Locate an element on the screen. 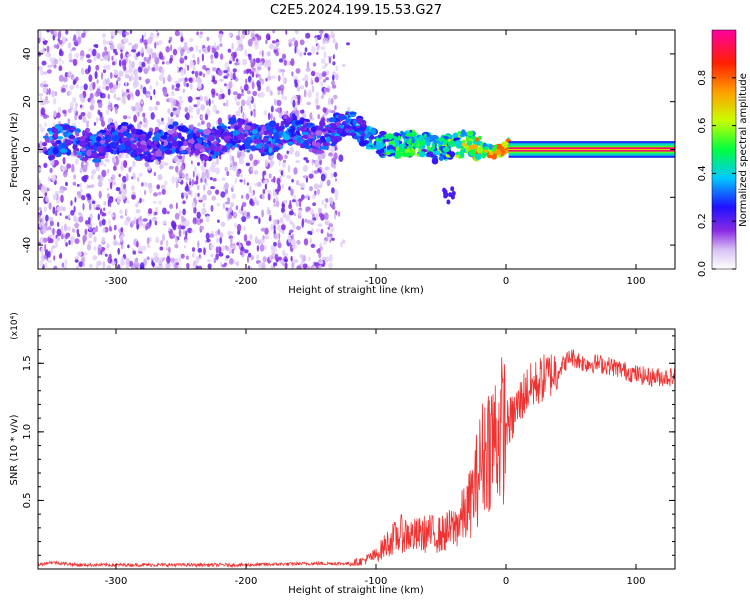 This screenshot has width=750, height=600. y-tick-label: 0.5 is located at coordinates (27, 500).